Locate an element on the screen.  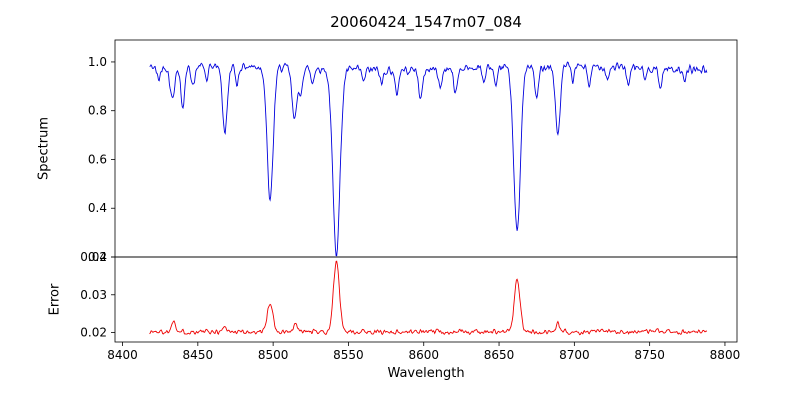
y-tick-label: 0.8 is located at coordinates (97, 111).